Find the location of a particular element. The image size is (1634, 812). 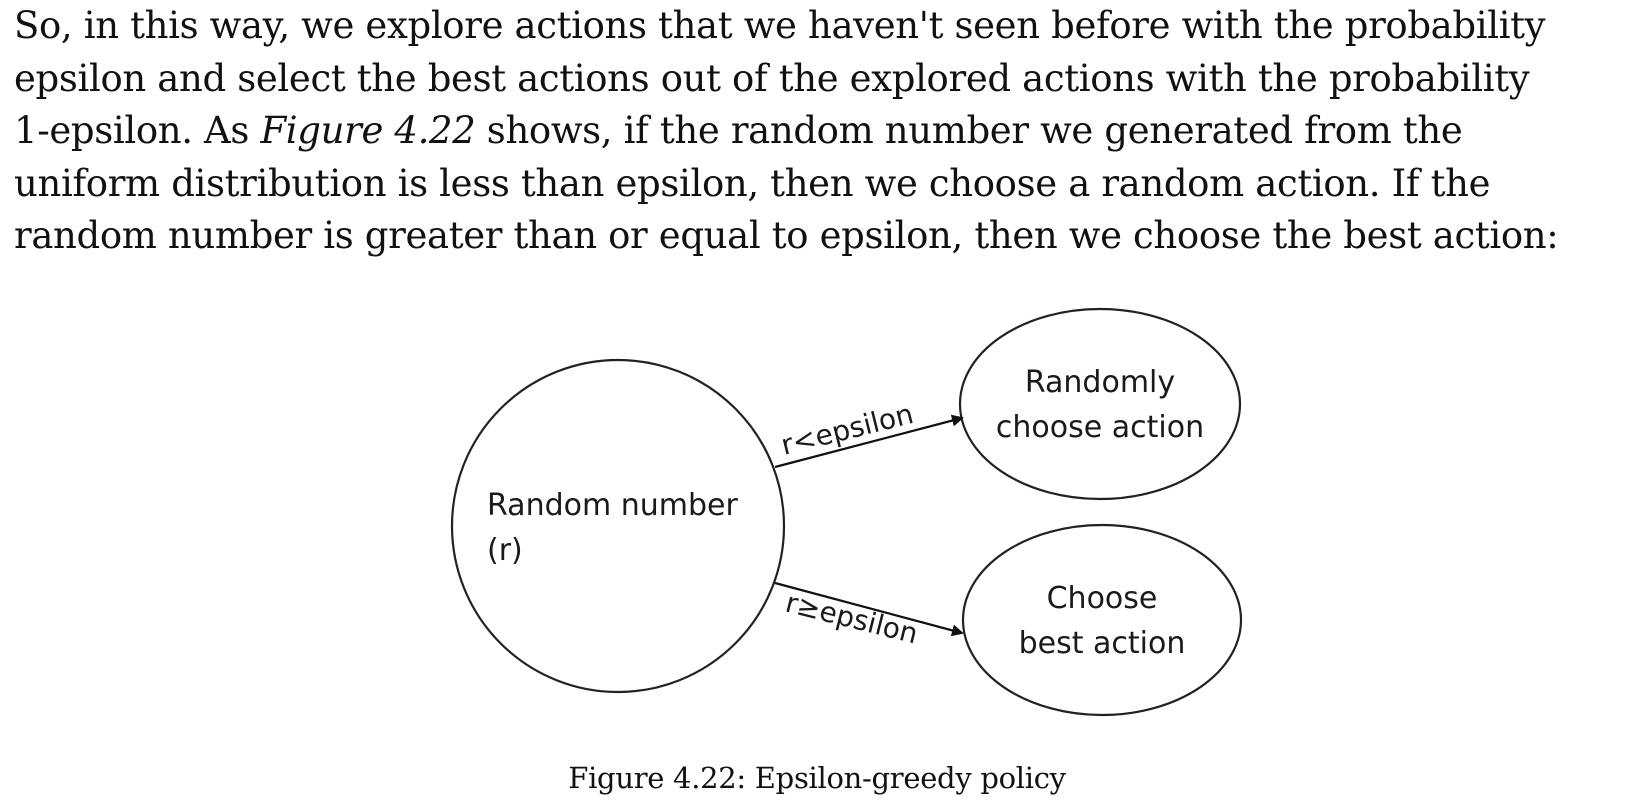

randomly-choose-action-label-line-2: choose action is located at coordinates (1100, 427).